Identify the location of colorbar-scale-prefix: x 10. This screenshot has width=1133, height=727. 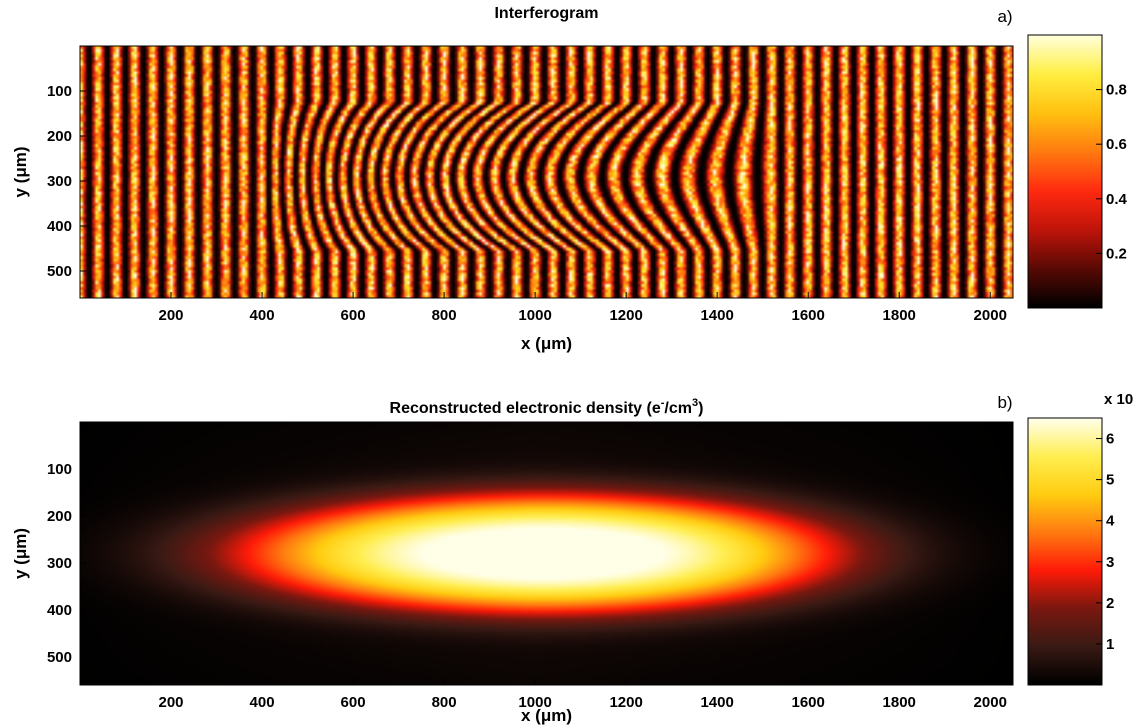
(1118, 399).